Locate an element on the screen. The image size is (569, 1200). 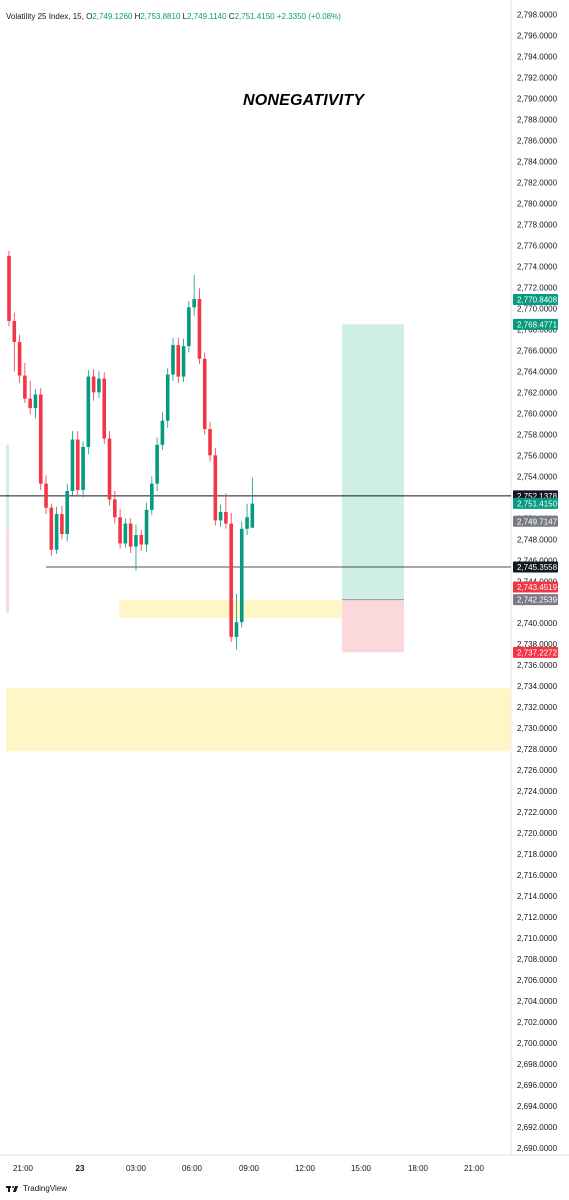
price-tick-label: 2,748.0000 is located at coordinates (537, 539).